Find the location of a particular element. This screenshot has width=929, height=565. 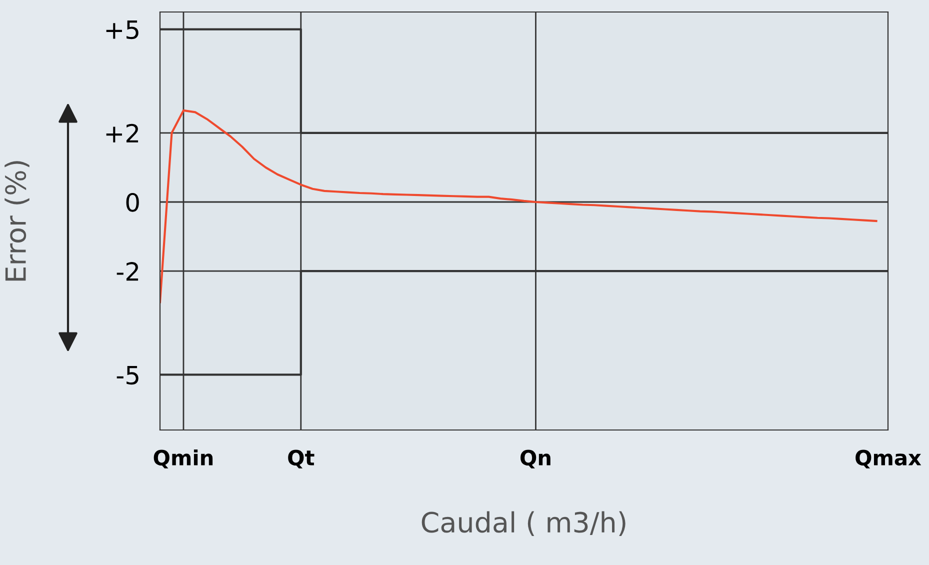

y-tick-label: +5 is located at coordinates (122, 30).